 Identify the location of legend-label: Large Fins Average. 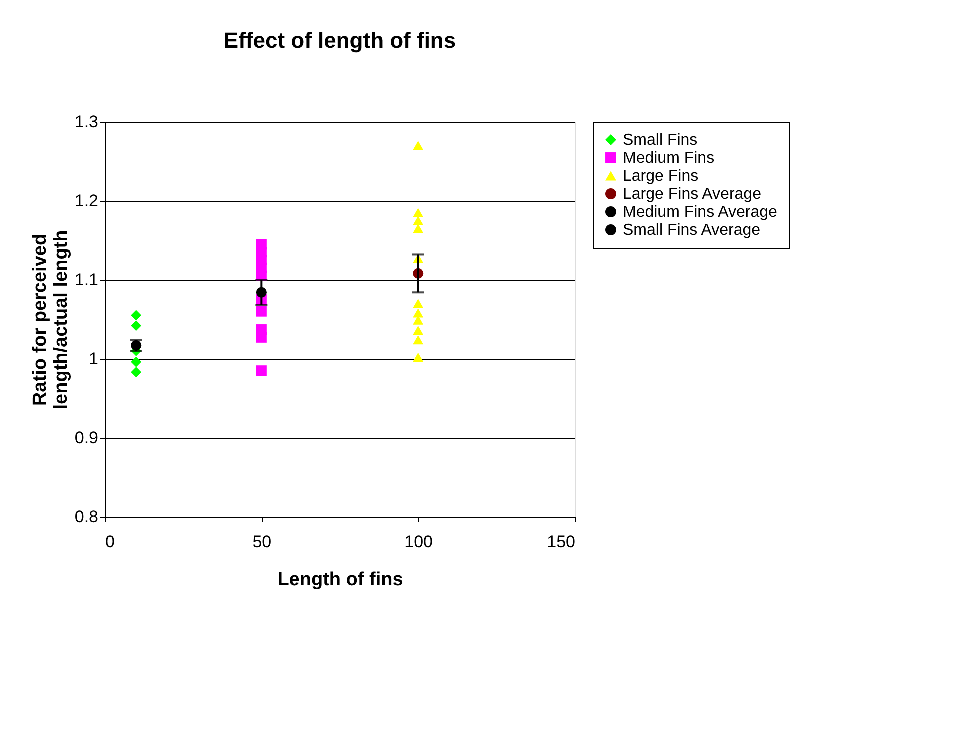
(692, 194).